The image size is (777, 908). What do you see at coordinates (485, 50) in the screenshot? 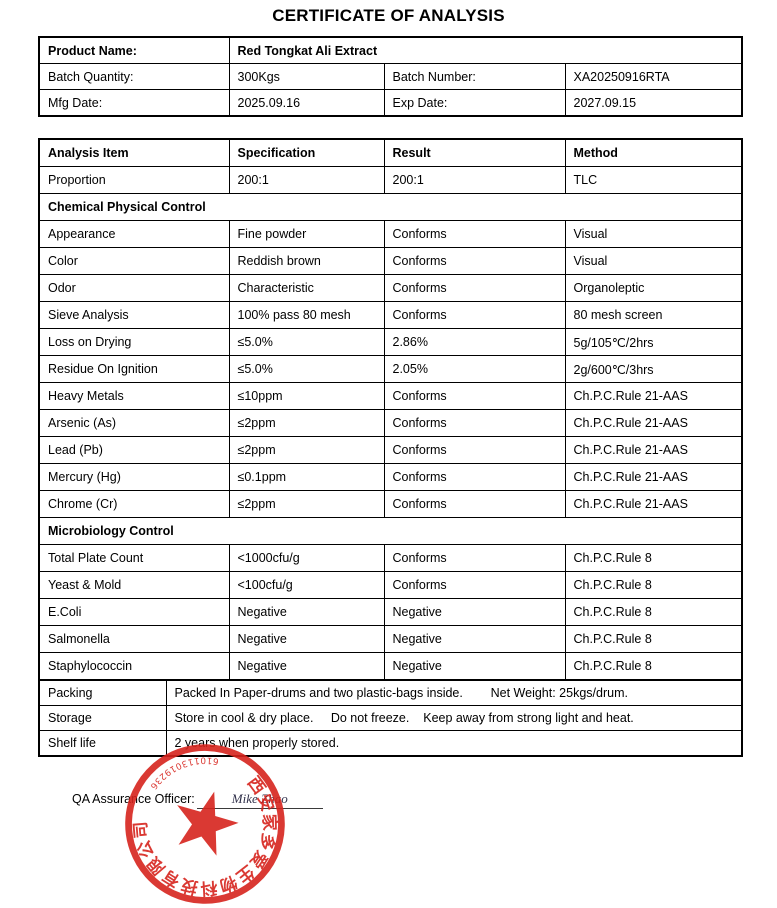
I see `product-name-value: Red Tongkat Ali Extract` at bounding box center [485, 50].